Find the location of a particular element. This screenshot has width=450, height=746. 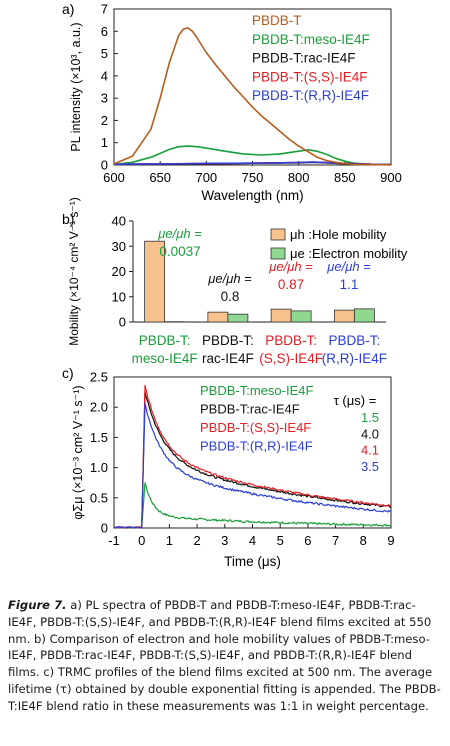

category-label-line2: (S,S)-IE4F is located at coordinates (291, 358).